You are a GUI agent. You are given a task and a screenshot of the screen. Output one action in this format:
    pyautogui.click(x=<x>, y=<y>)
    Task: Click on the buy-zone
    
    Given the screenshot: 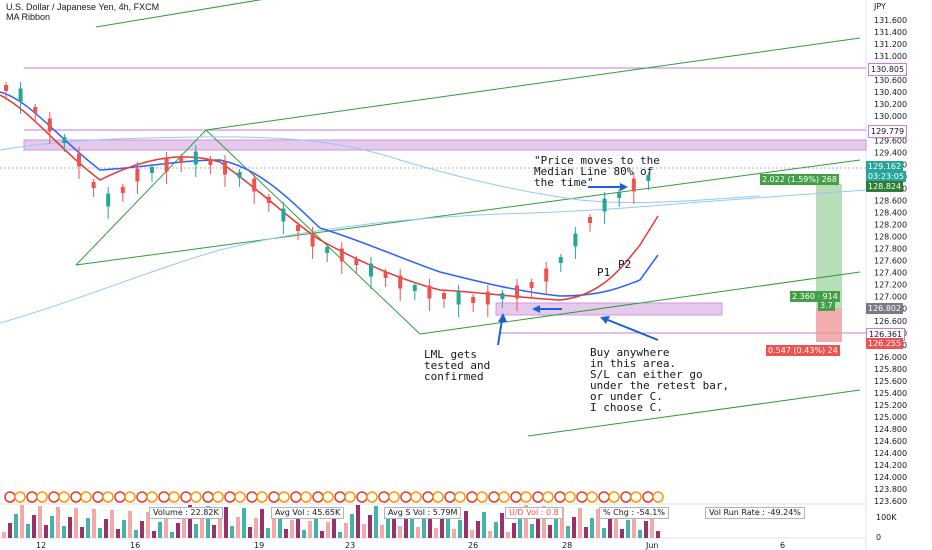 What is the action you would take?
    pyautogui.click(x=609, y=309)
    